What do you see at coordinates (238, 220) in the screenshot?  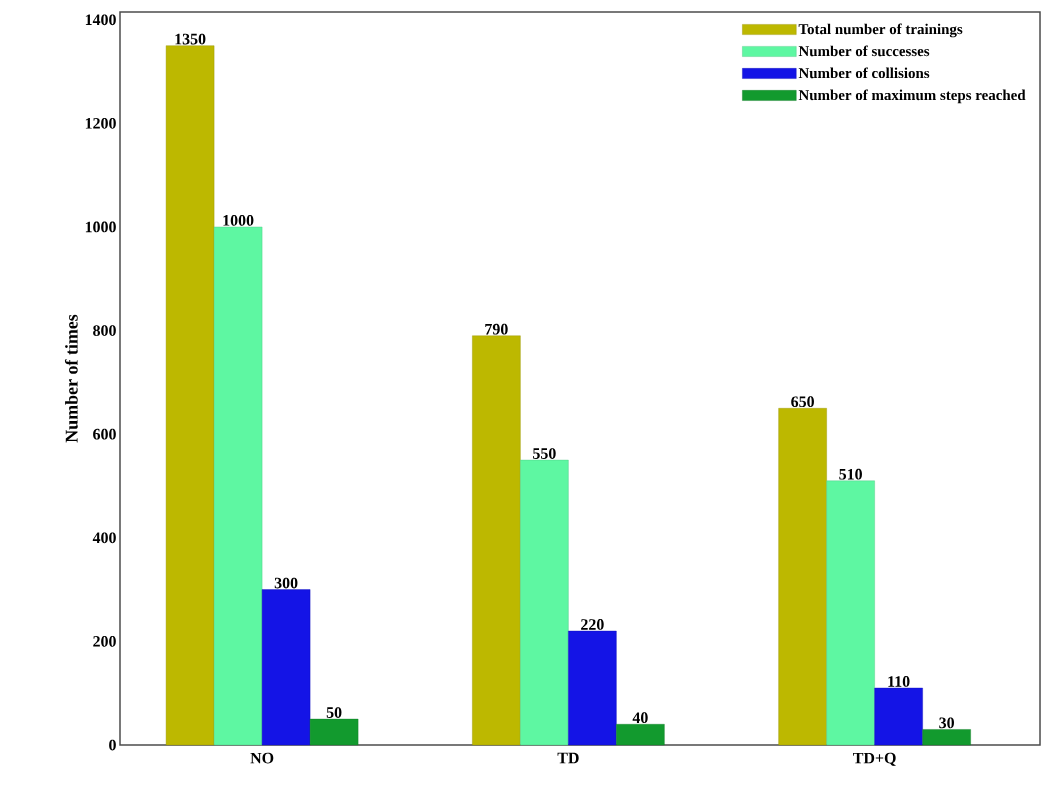 I see `data-label: 1000` at bounding box center [238, 220].